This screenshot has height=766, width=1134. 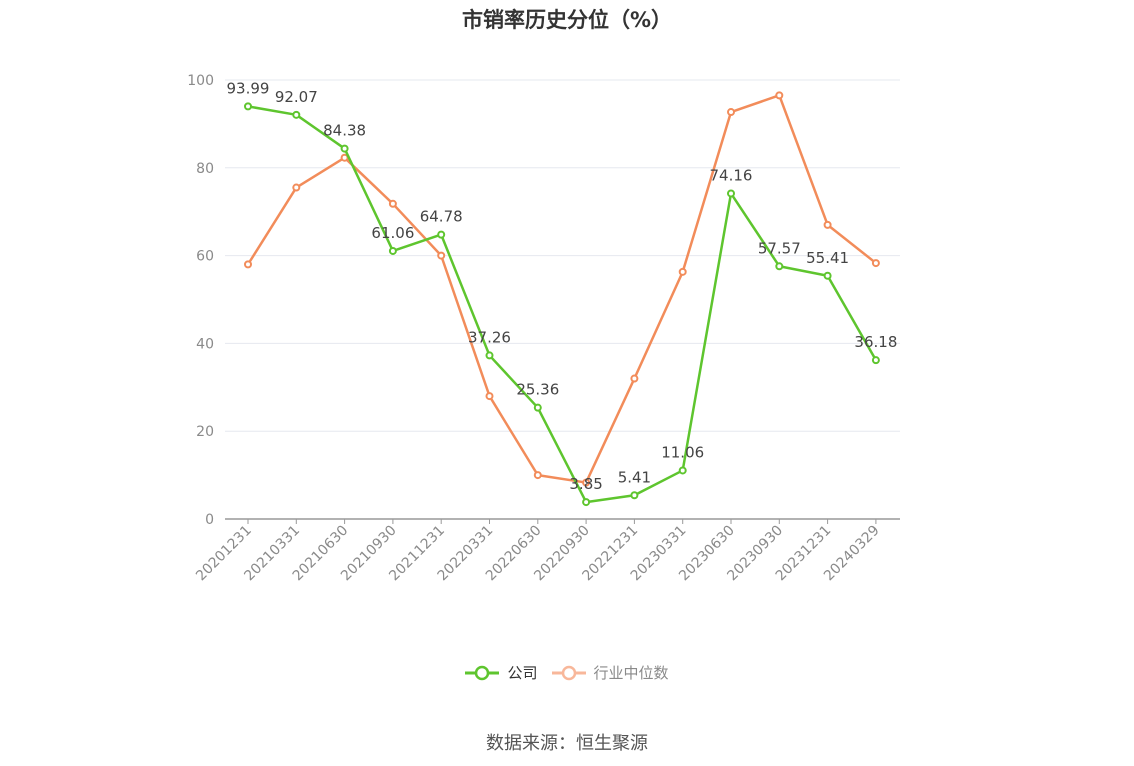 I want to click on y-tick-label: 40, so click(x=205, y=344).